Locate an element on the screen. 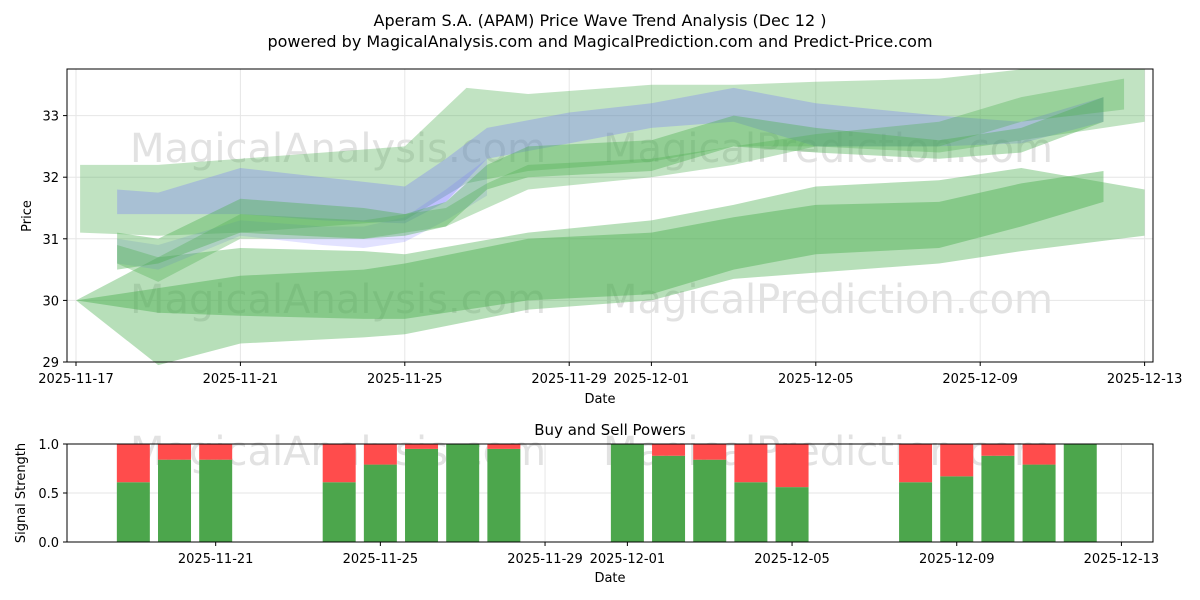 Image resolution: width=1200 pixels, height=600 pixels. price-xtick-label: 2025-12-13 is located at coordinates (1145, 379).